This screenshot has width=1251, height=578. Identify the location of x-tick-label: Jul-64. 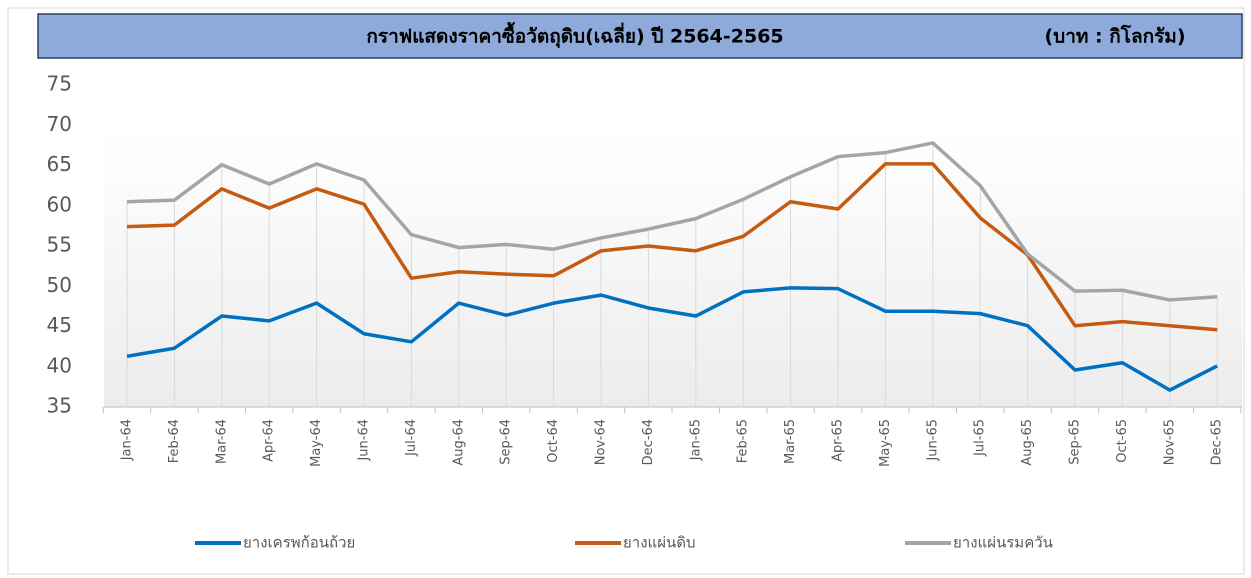
(411, 438).